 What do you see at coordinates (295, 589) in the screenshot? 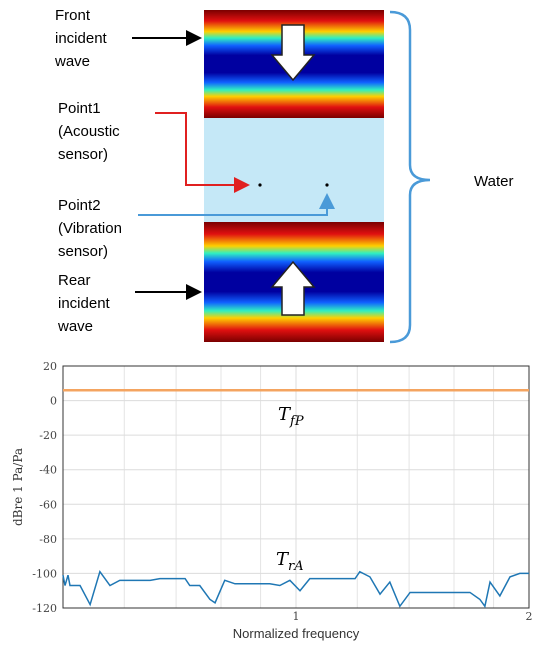
I see `data-line` at bounding box center [295, 589].